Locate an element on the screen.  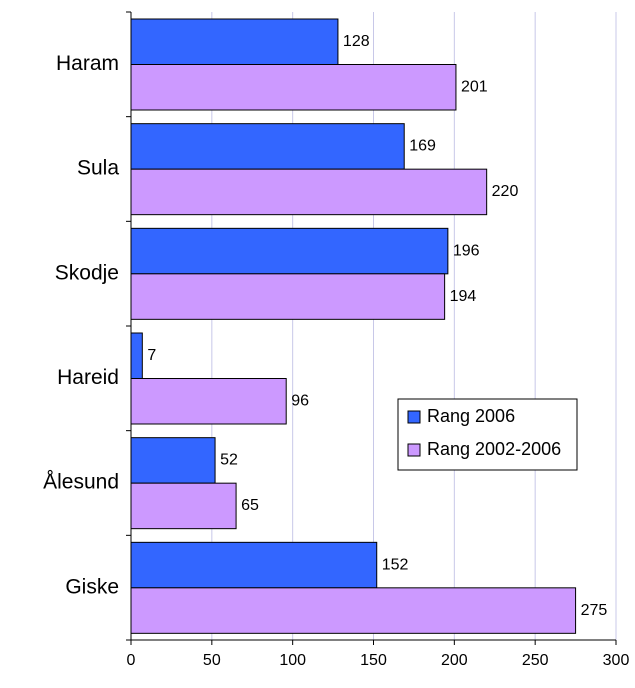
y-tick-label: Sula is located at coordinates (98, 168).